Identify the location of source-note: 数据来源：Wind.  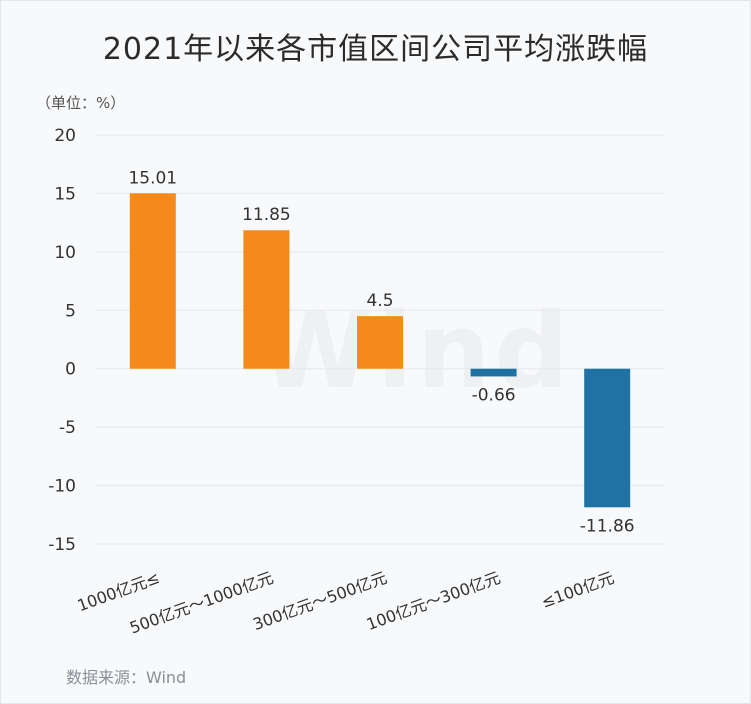
(126, 677).